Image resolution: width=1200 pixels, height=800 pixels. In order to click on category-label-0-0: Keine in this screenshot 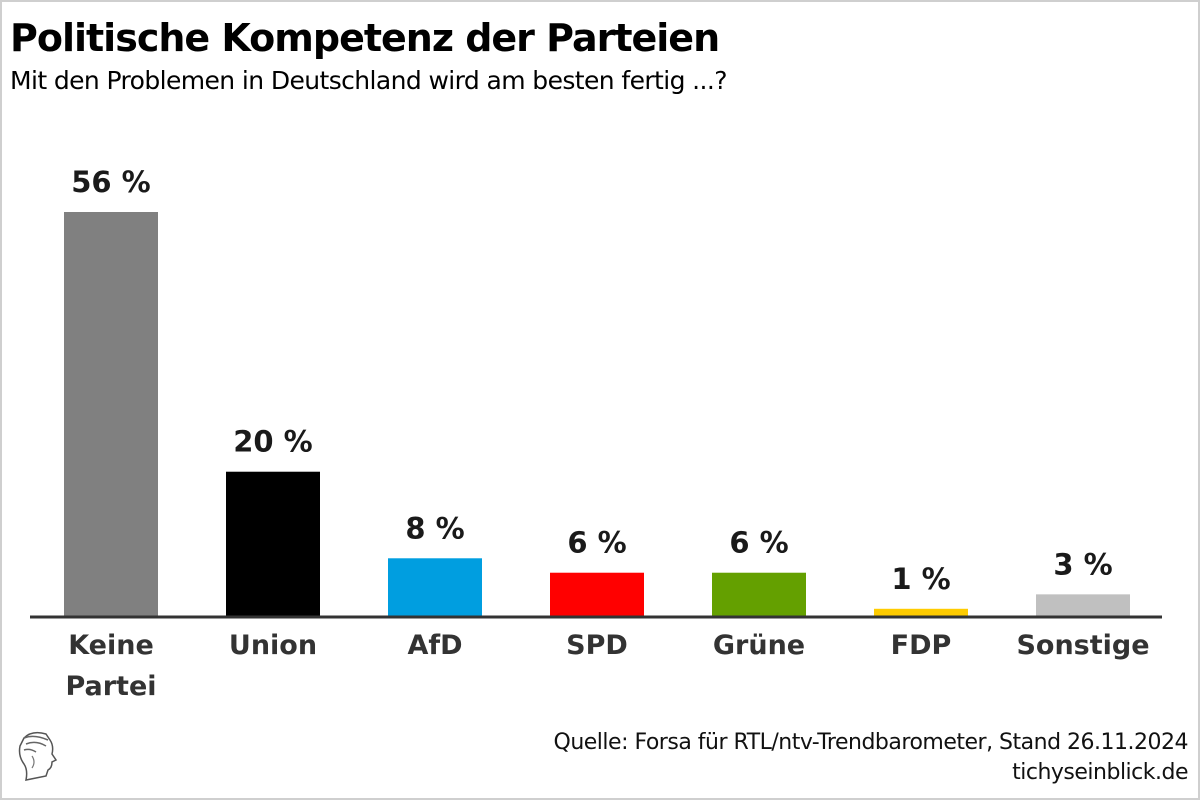, I will do `click(111, 645)`.